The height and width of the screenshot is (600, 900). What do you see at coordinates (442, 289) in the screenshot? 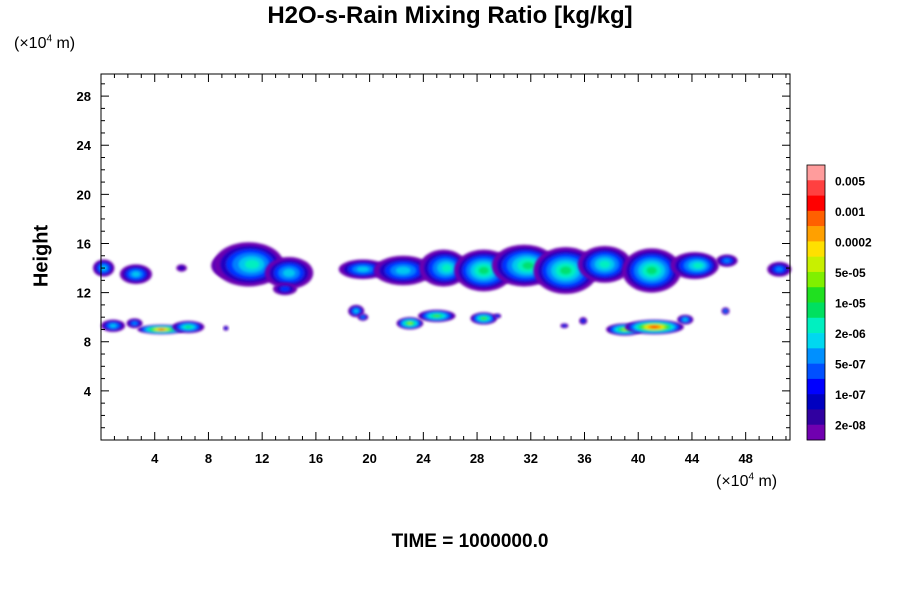
I see `cloud-field` at bounding box center [442, 289].